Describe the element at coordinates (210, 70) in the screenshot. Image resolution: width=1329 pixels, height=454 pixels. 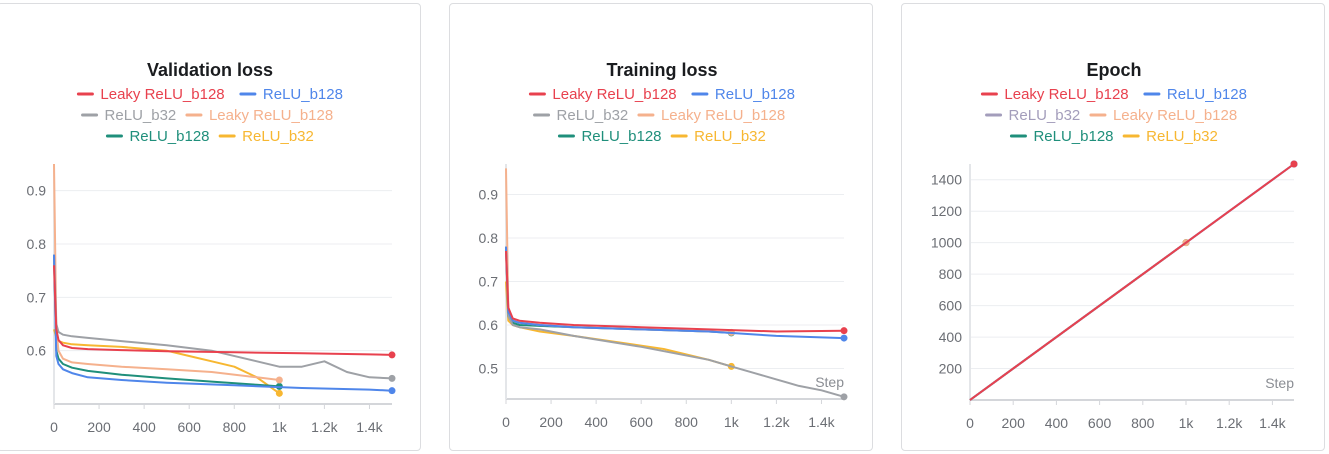
I see `chart-title: Validation loss` at that location.